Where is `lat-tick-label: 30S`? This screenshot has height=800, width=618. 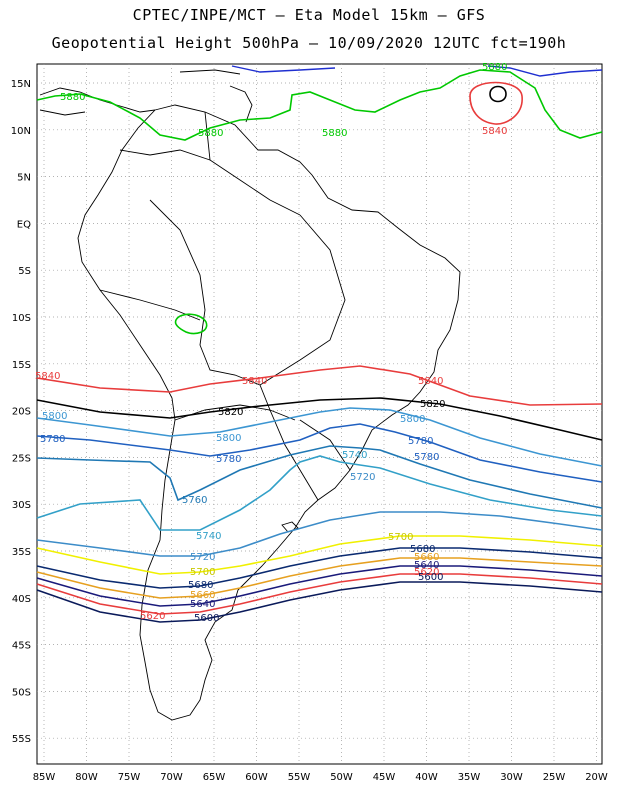
lat-tick-label: 30S is located at coordinates (21, 505).